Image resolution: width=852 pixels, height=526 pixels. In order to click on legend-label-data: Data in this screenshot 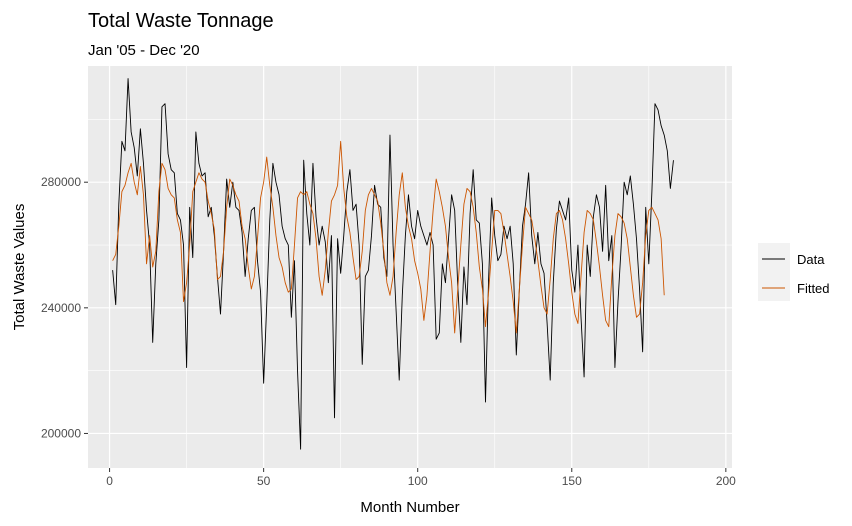, I will do `click(811, 259)`.